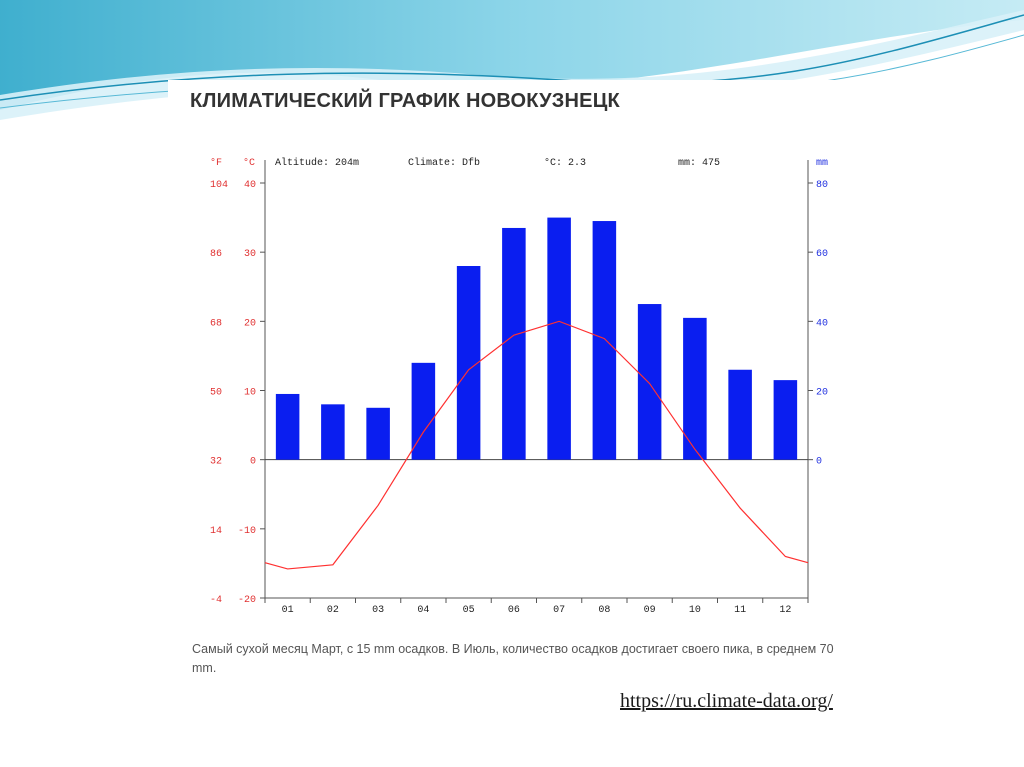 Image resolution: width=1024 pixels, height=767 pixels. I want to click on tick-label-fahrenheit: 86, so click(216, 254).